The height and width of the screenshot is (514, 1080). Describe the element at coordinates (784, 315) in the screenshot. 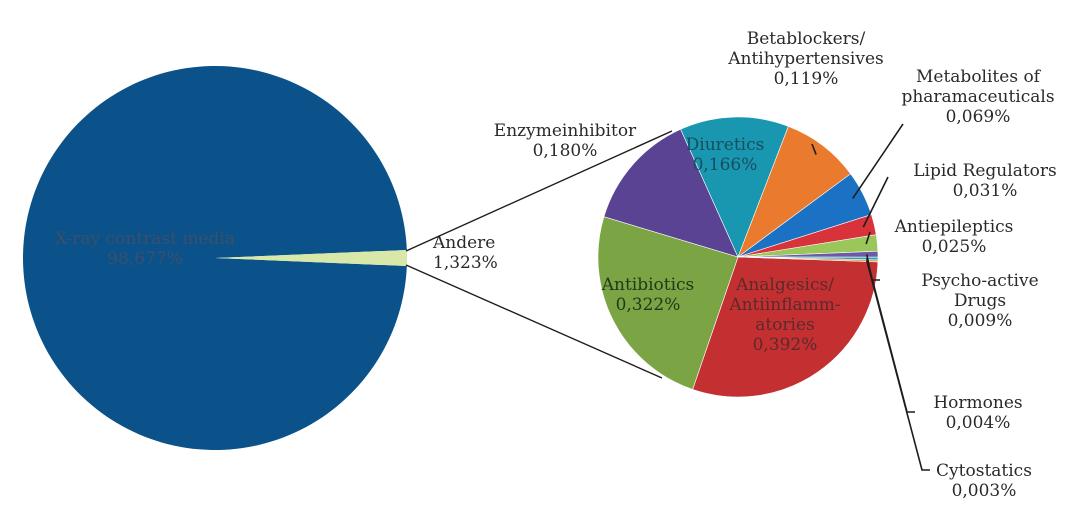

I see `label-sub-0: Analgesics/Antiinflamm-atories 0,392%` at that location.